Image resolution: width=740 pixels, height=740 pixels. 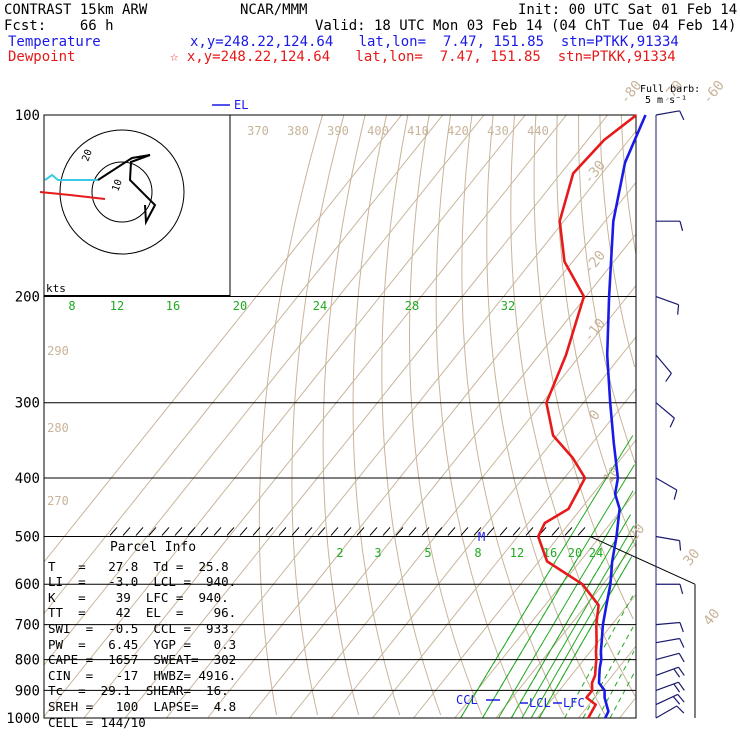 I want to click on temperature-profile, so click(x=622, y=416).